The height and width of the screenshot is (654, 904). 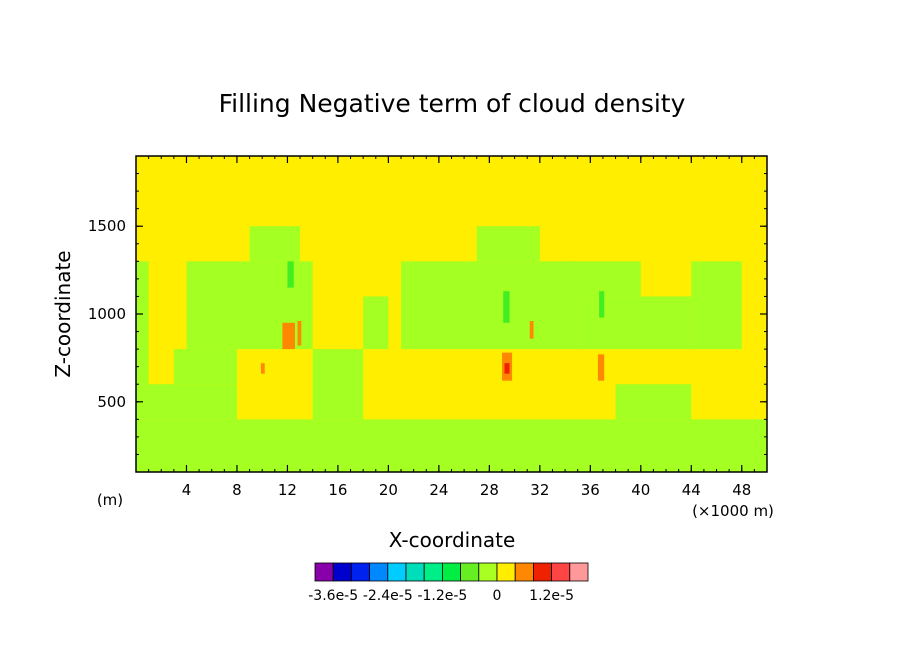 I want to click on colorbar-label: 1.2e-5, so click(x=551, y=596).